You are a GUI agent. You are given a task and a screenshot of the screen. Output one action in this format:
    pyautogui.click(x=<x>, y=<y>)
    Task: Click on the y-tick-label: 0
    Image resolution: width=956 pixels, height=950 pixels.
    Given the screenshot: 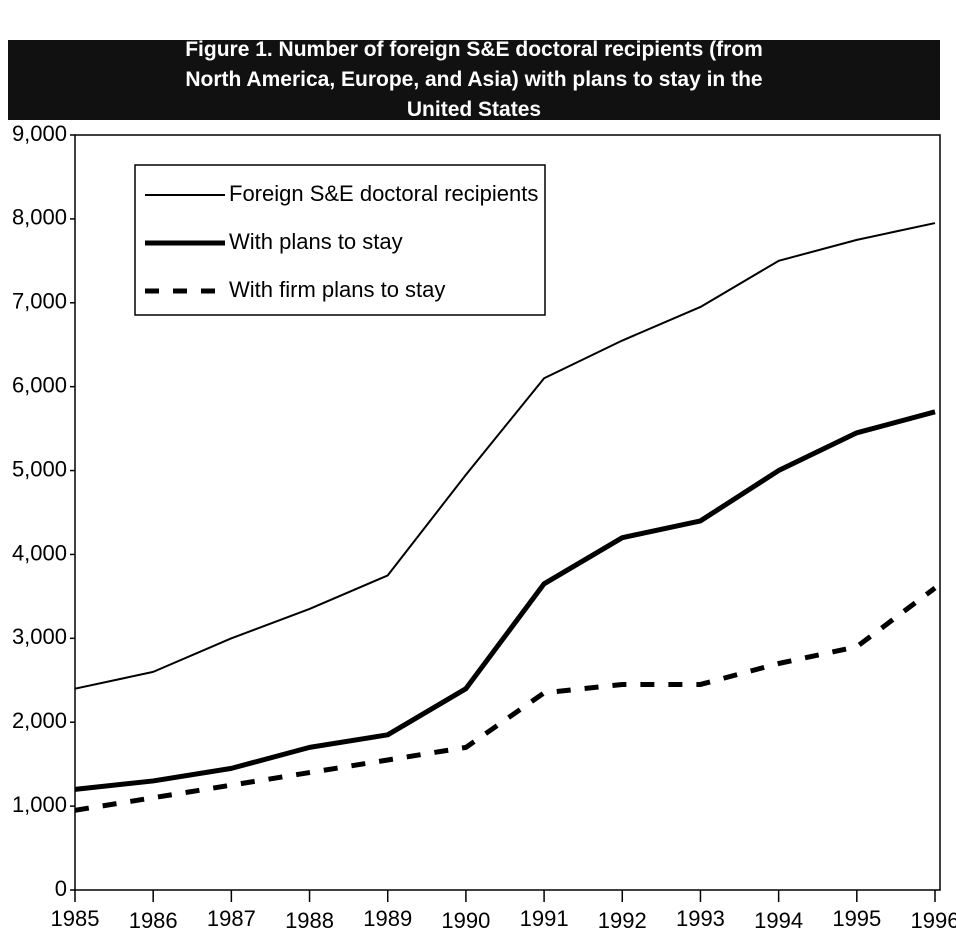 What is the action you would take?
    pyautogui.click(x=61, y=888)
    